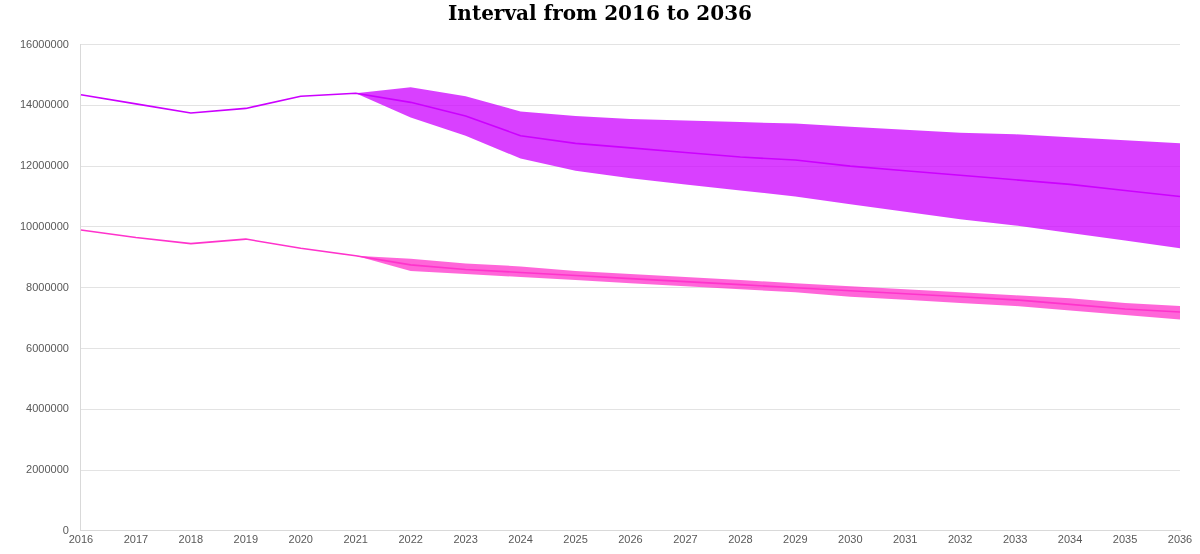 The height and width of the screenshot is (554, 1200). I want to click on y-tick-label: 0, so click(65, 529).